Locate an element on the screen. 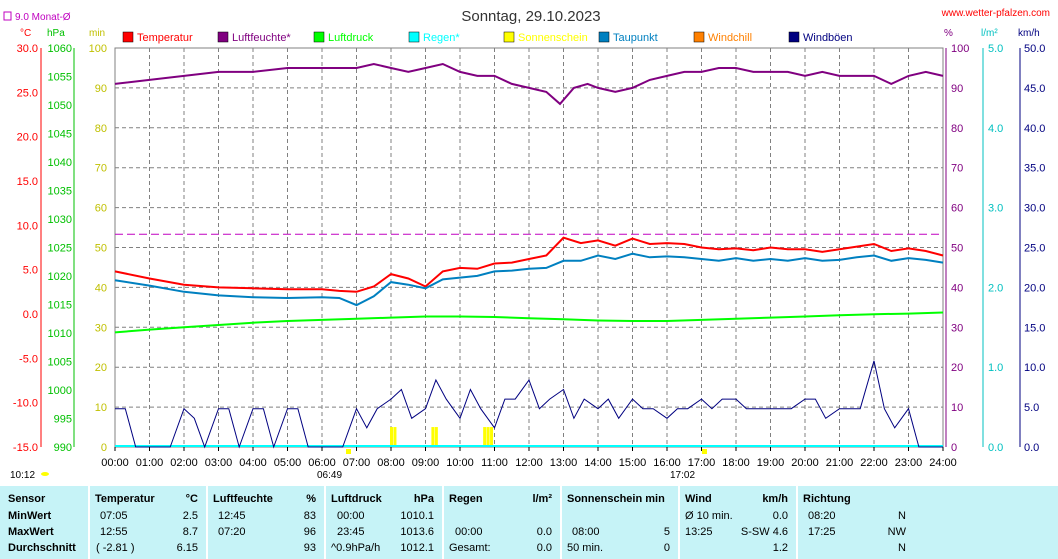  legend-swatch-windboen is located at coordinates (794, 37).